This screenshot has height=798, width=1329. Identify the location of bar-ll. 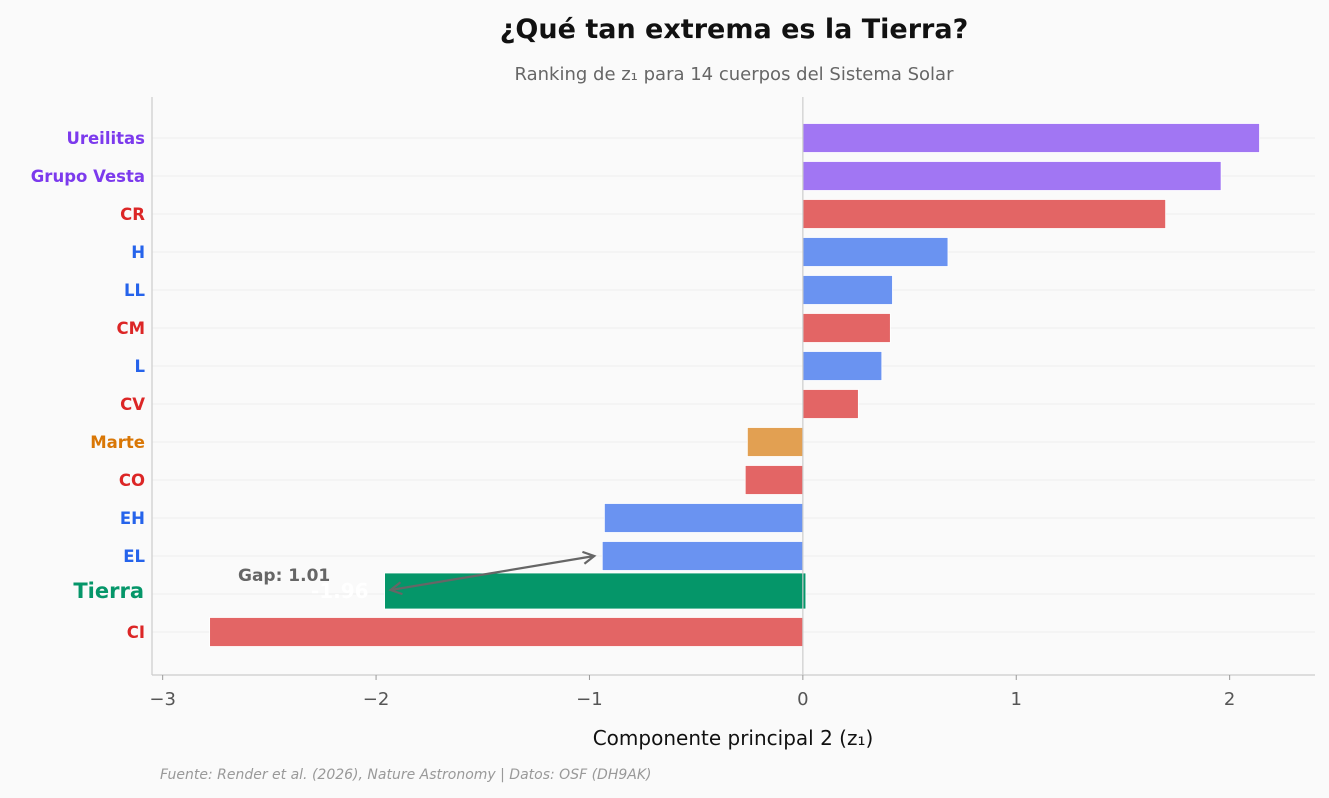
(847, 290).